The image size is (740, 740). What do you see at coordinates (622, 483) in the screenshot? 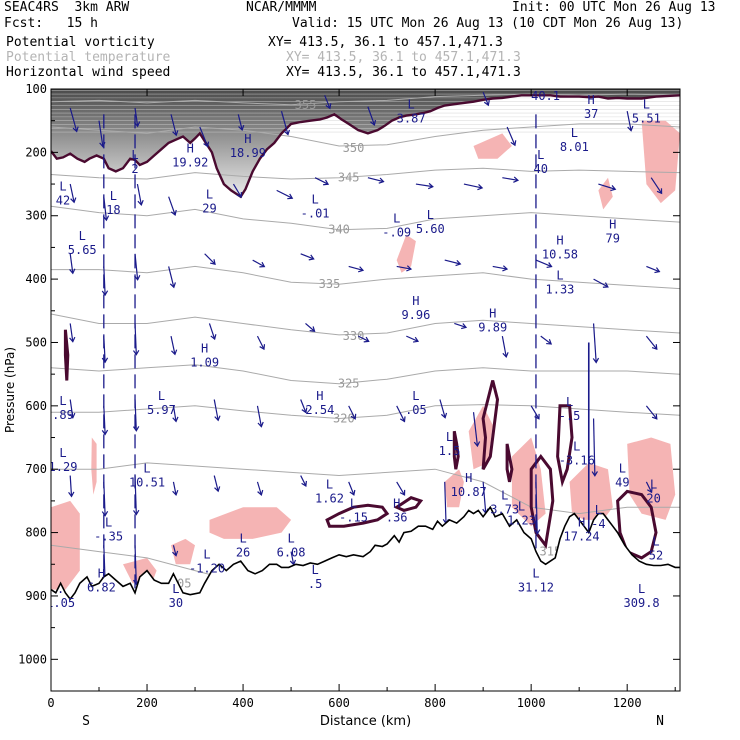
I see `extremum-value: 49` at bounding box center [622, 483].